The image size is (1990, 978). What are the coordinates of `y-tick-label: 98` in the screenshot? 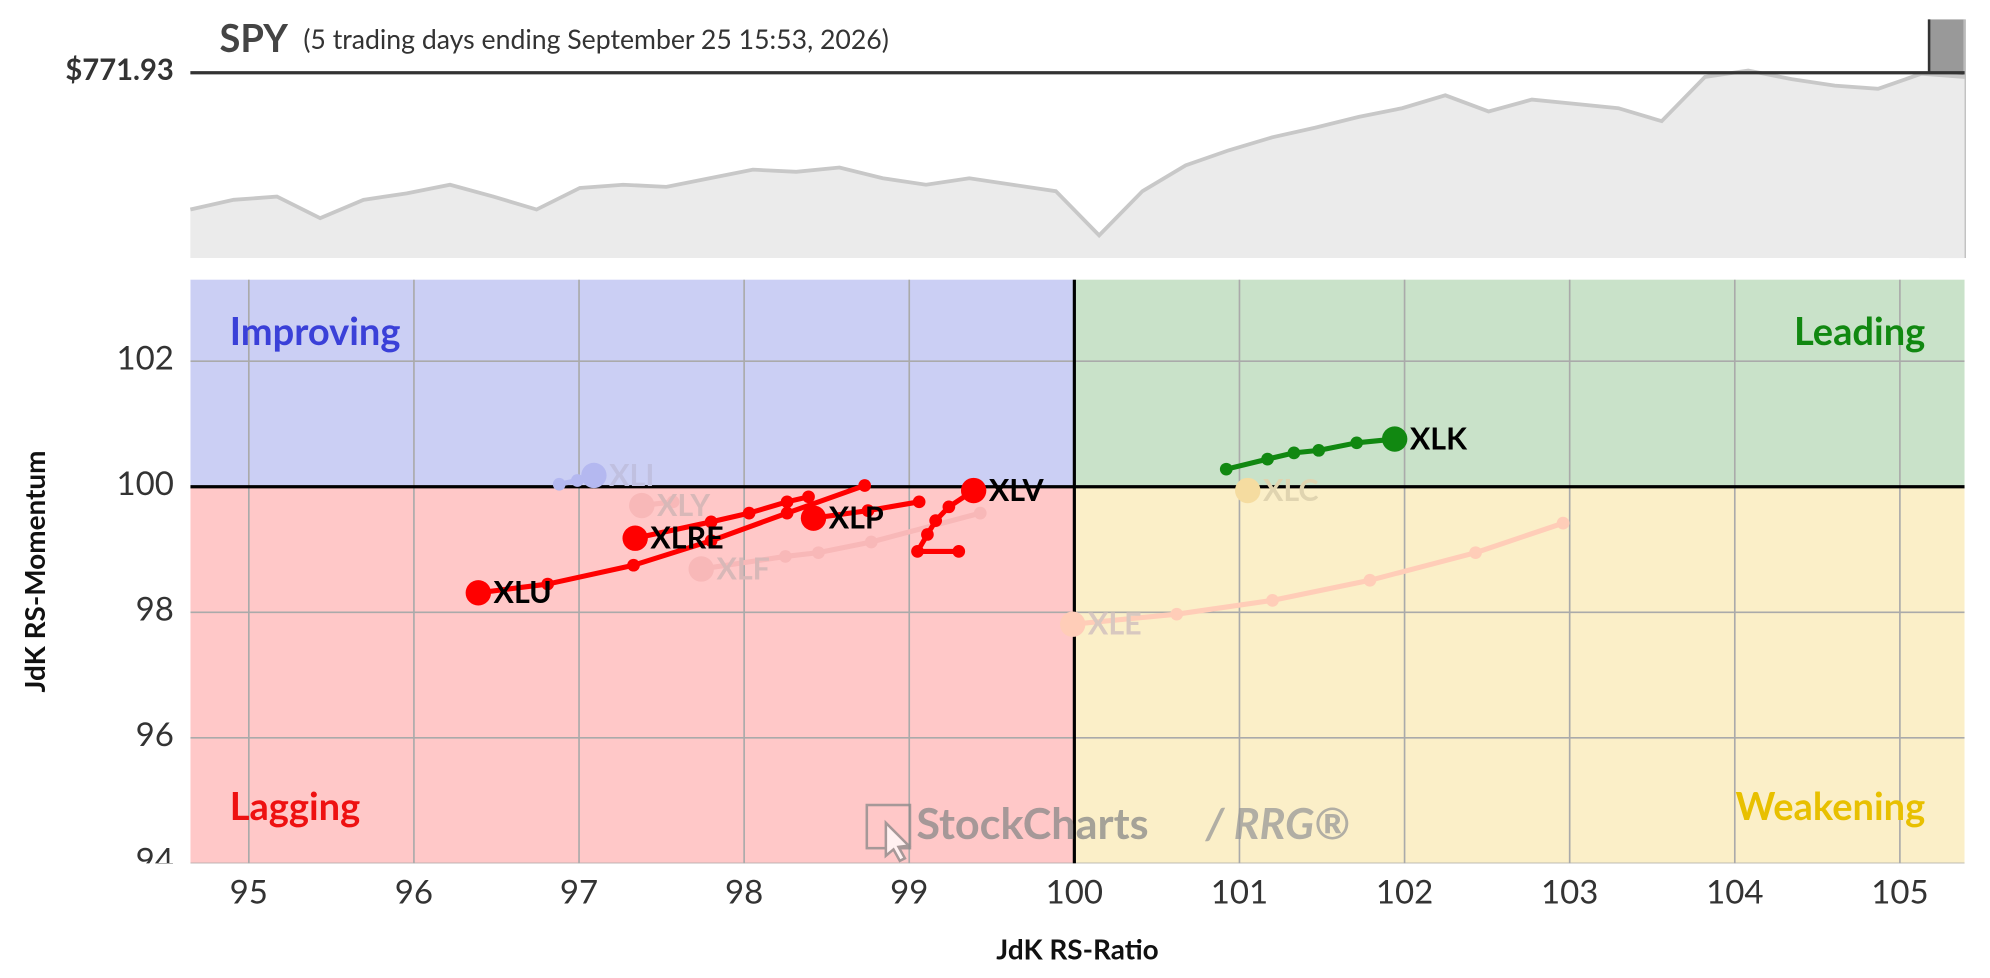 It's located at (155, 609).